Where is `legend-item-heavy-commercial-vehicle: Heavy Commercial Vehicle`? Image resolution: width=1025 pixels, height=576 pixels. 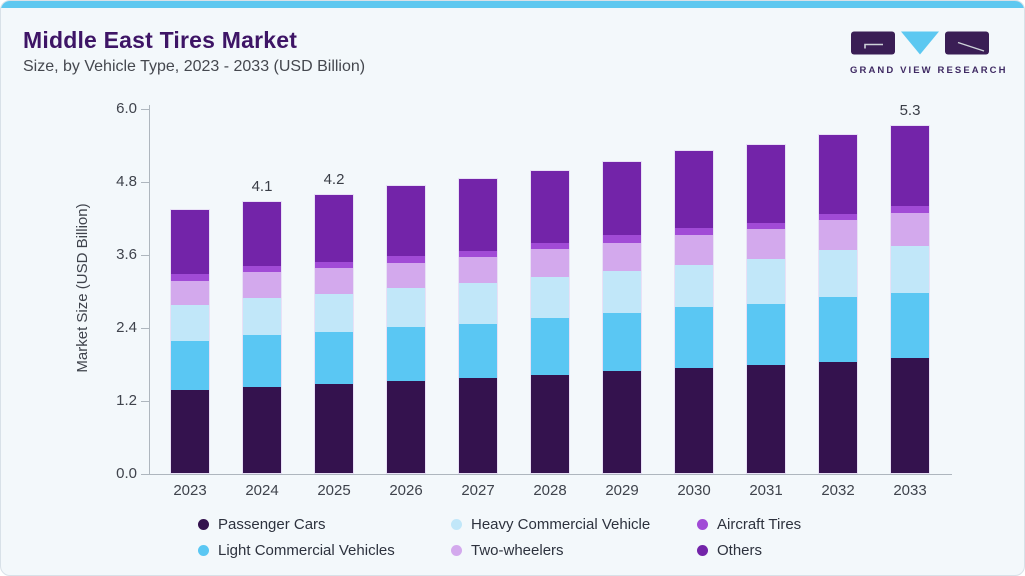 legend-item-heavy-commercial-vehicle: Heavy Commercial Vehicle is located at coordinates (574, 524).